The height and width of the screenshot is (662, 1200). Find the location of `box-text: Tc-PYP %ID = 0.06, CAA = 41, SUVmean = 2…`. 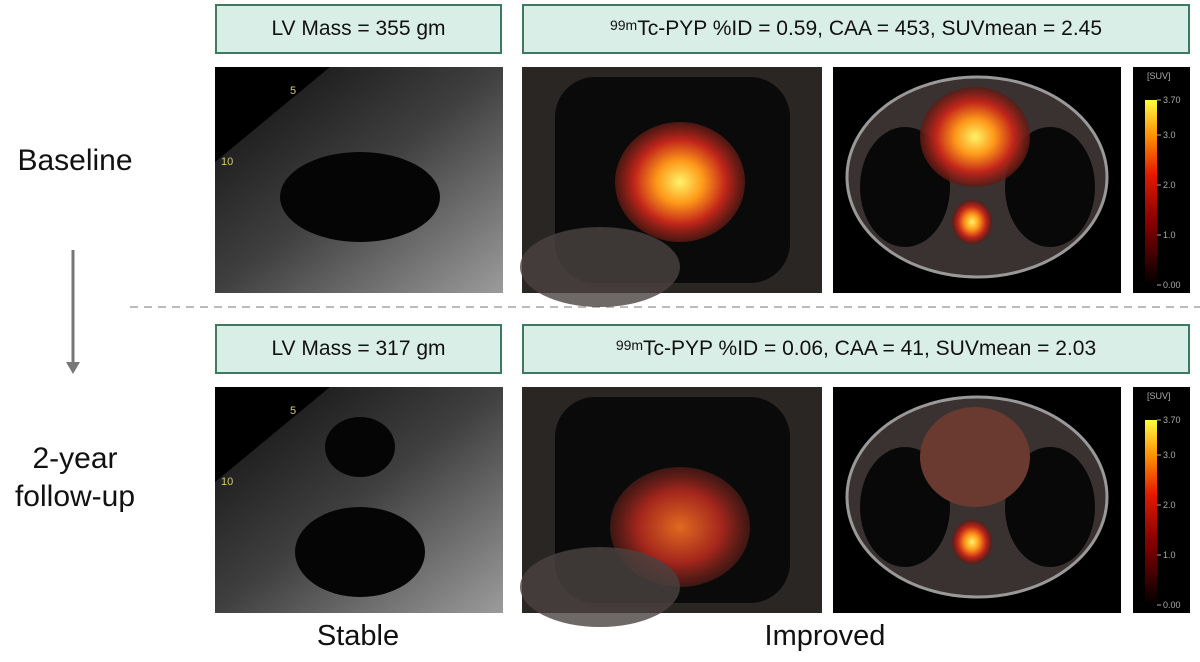

box-text: Tc-PYP %ID = 0.06, CAA = 41, SUVmean = 2… is located at coordinates (870, 348).